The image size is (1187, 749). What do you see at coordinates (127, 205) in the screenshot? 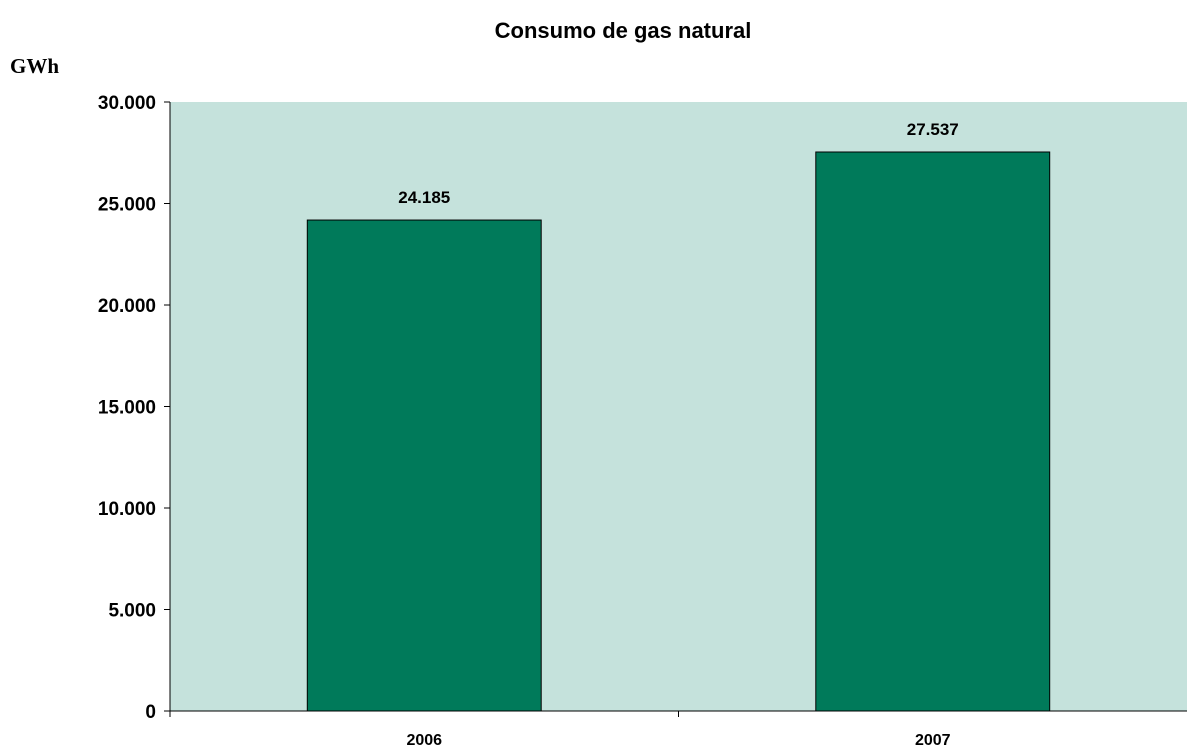
I see `y-tick-label: 25.000` at bounding box center [127, 205].